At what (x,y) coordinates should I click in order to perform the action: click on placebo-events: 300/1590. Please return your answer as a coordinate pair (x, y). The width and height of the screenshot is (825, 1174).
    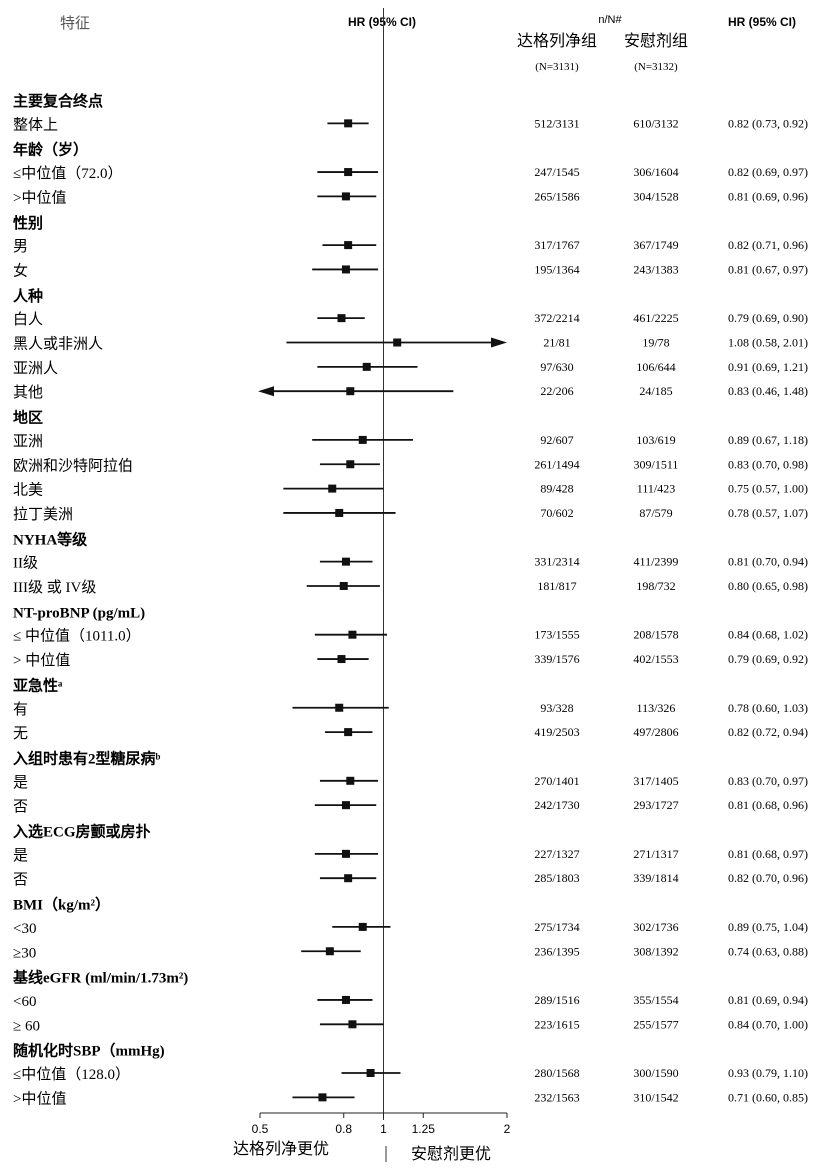
    Looking at the image, I should click on (655, 1073).